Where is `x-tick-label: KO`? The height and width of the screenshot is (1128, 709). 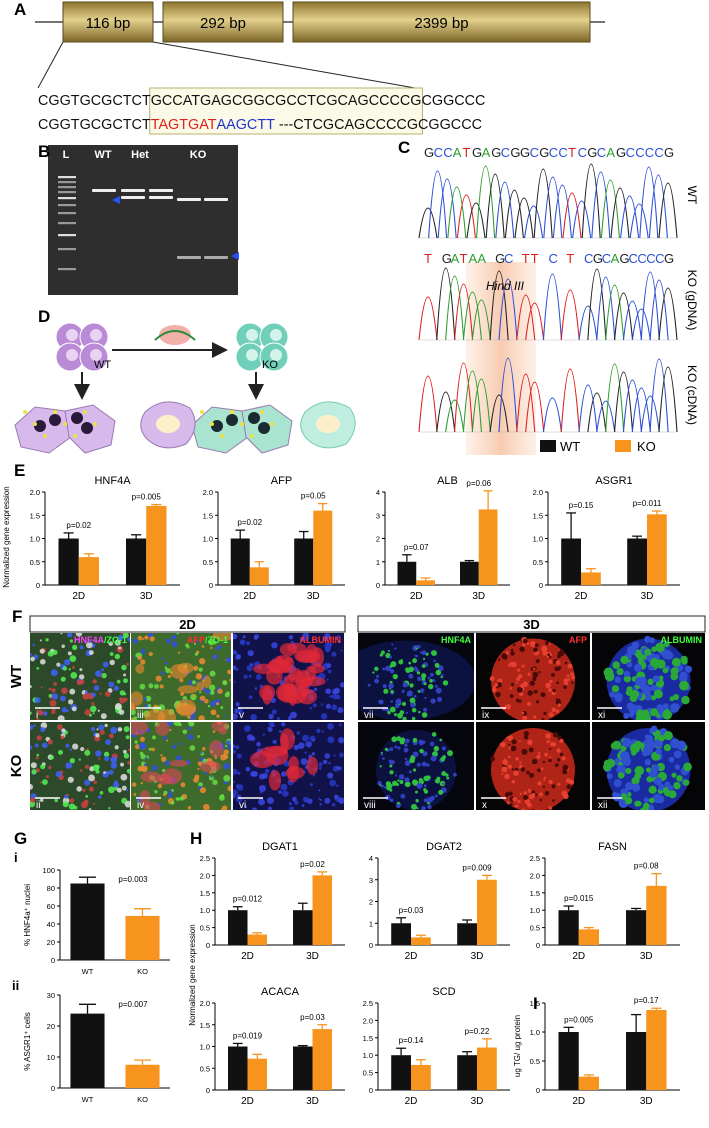
x-tick-label: KO is located at coordinates (142, 971).